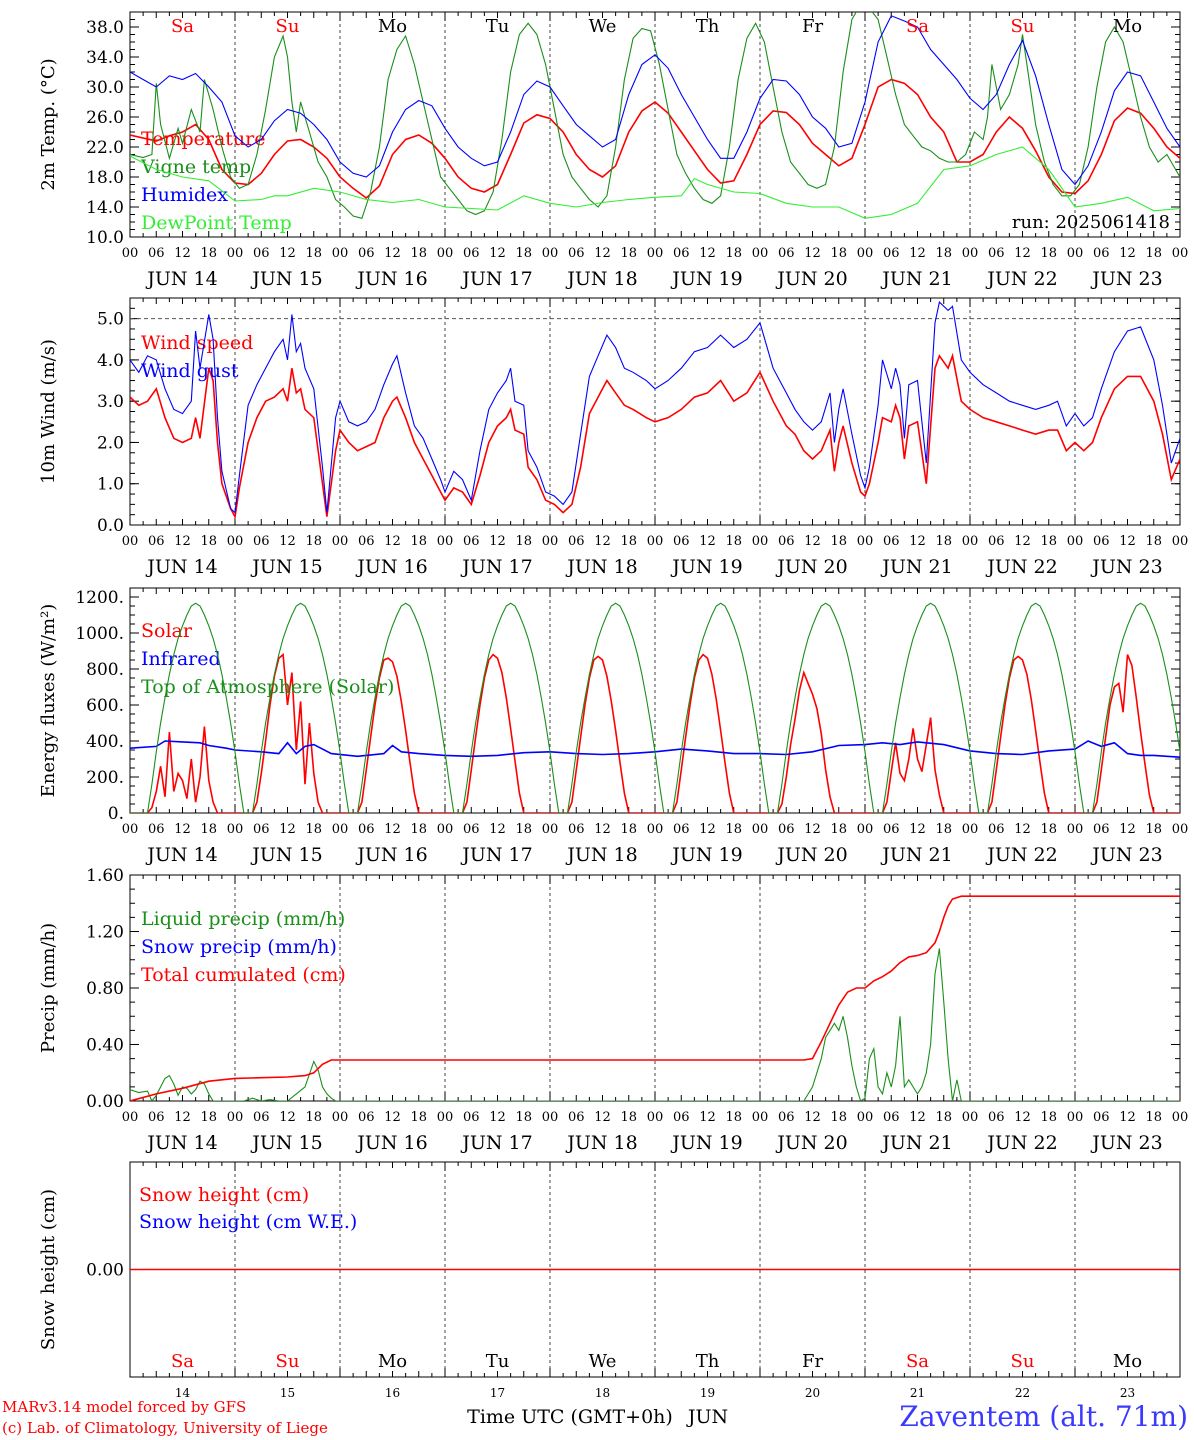 This screenshot has height=1440, width=1194. What do you see at coordinates (655, 100) in the screenshot?
I see `series-line-humidex` at bounding box center [655, 100].